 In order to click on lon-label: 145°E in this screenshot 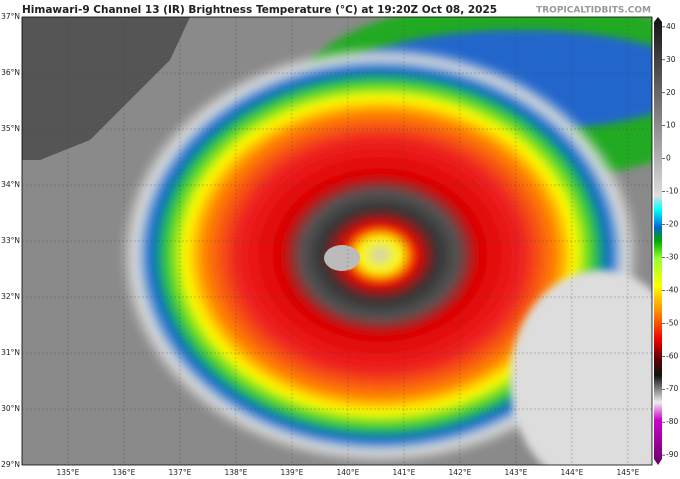, I will do `click(628, 472)`.